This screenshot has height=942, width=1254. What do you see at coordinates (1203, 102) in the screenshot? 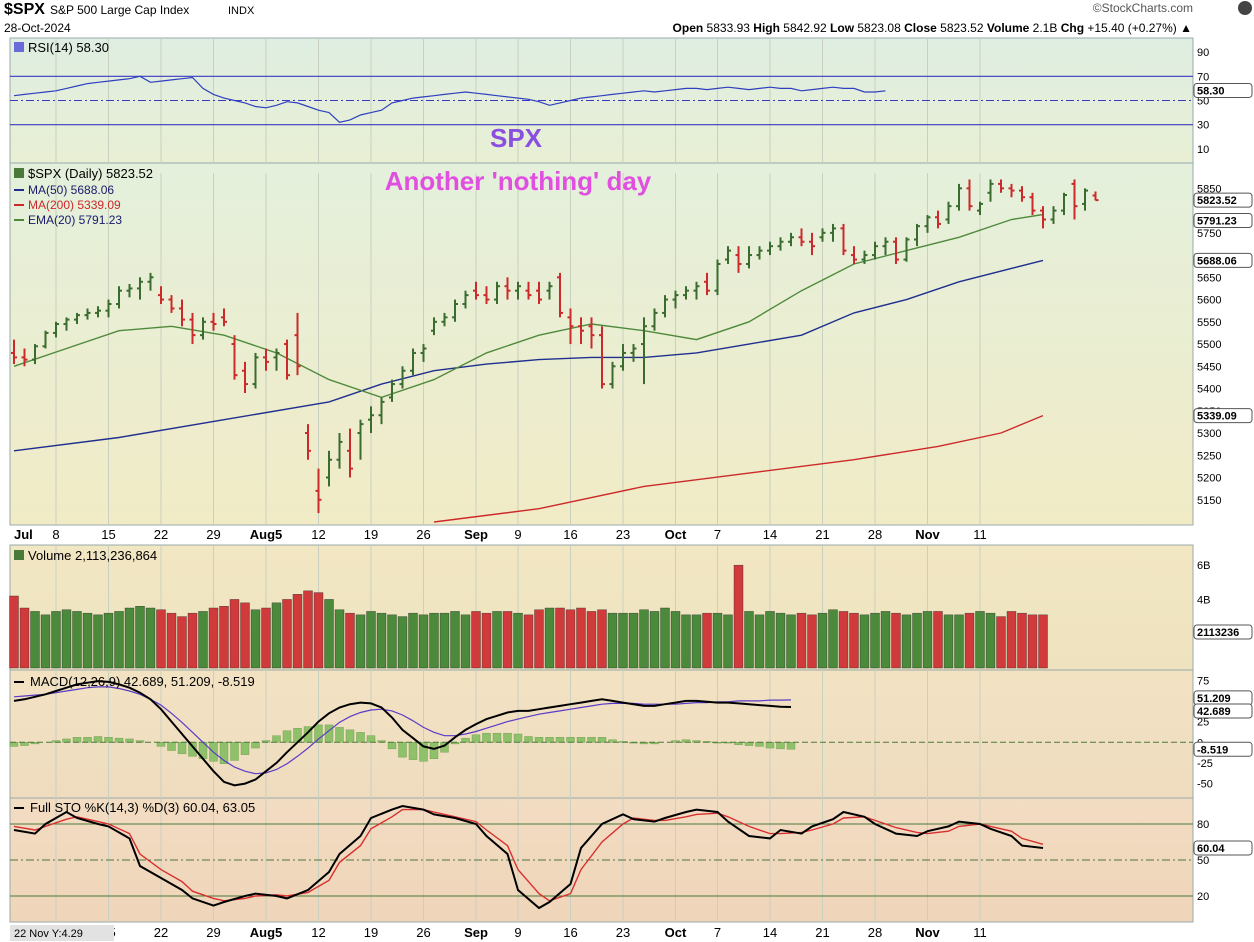
I see `rsi-tick-label: 50` at bounding box center [1203, 102].